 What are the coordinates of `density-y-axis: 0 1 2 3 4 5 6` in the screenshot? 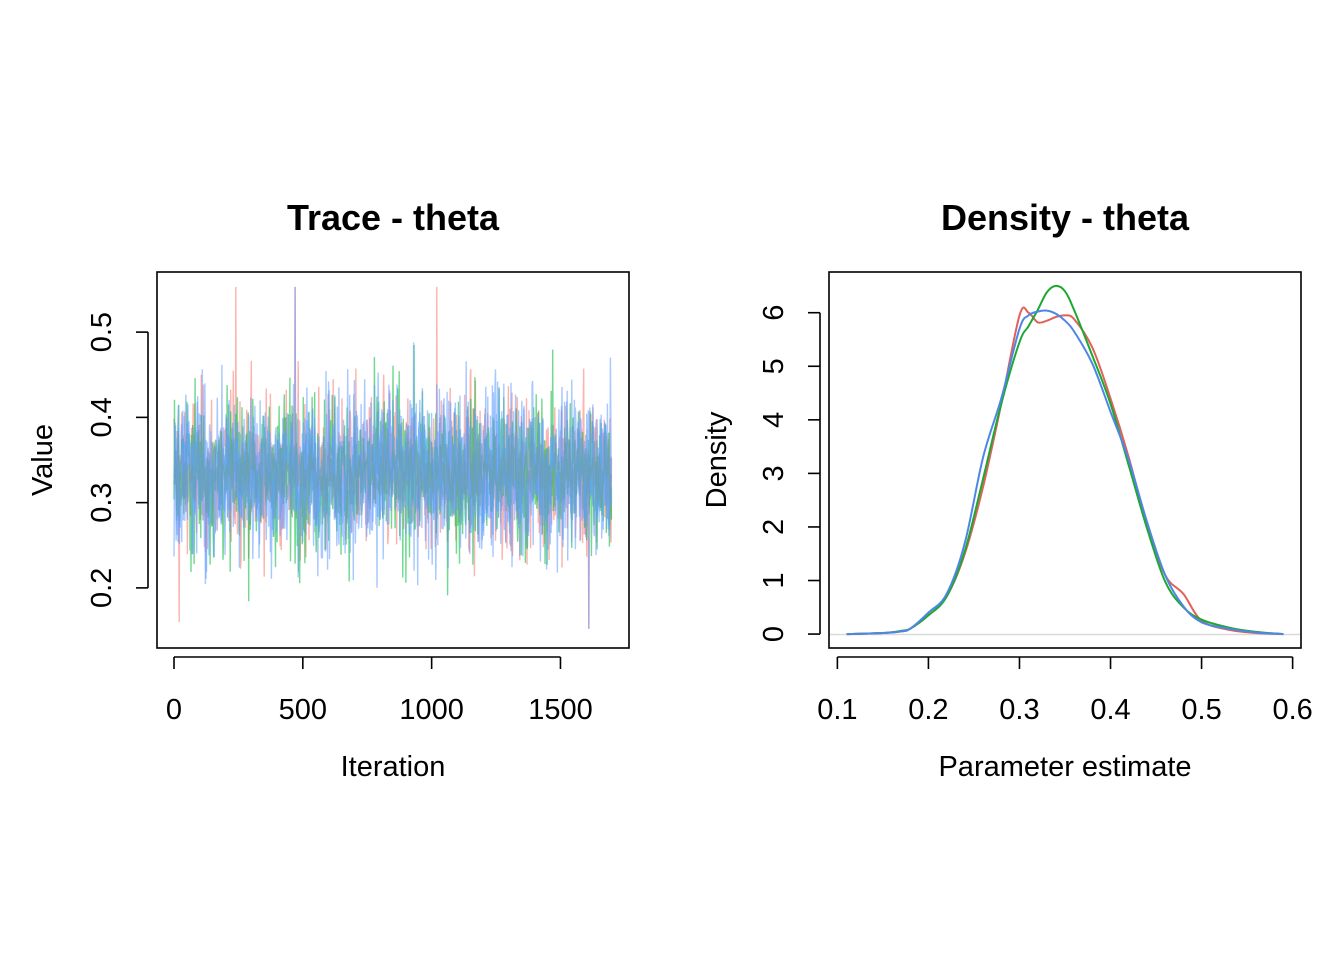 It's located at (789, 473).